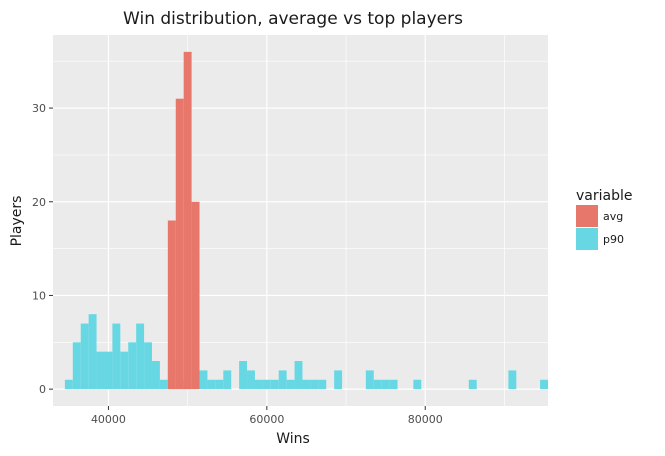 The height and width of the screenshot is (456, 665). What do you see at coordinates (39, 108) in the screenshot?
I see `y-tick-label: 30` at bounding box center [39, 108].